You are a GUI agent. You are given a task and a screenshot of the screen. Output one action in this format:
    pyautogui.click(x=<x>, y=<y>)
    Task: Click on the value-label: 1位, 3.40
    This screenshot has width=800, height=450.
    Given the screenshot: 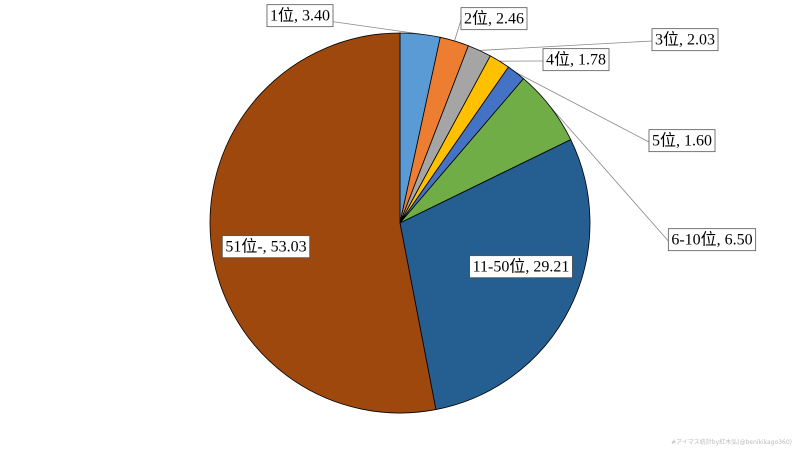 What is the action you would take?
    pyautogui.click(x=300, y=16)
    